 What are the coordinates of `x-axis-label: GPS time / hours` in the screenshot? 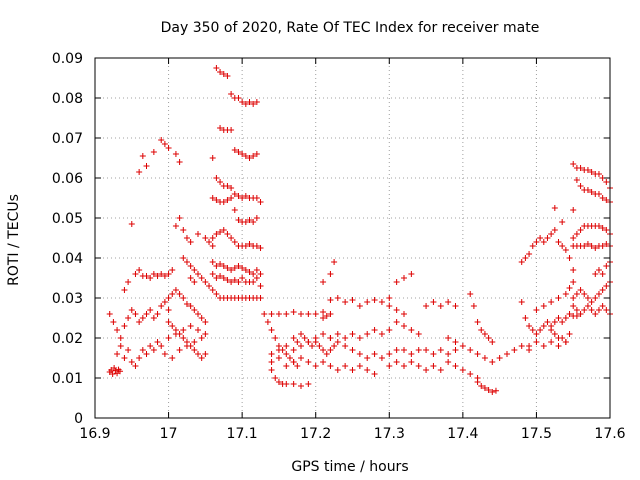 It's located at (349, 467).